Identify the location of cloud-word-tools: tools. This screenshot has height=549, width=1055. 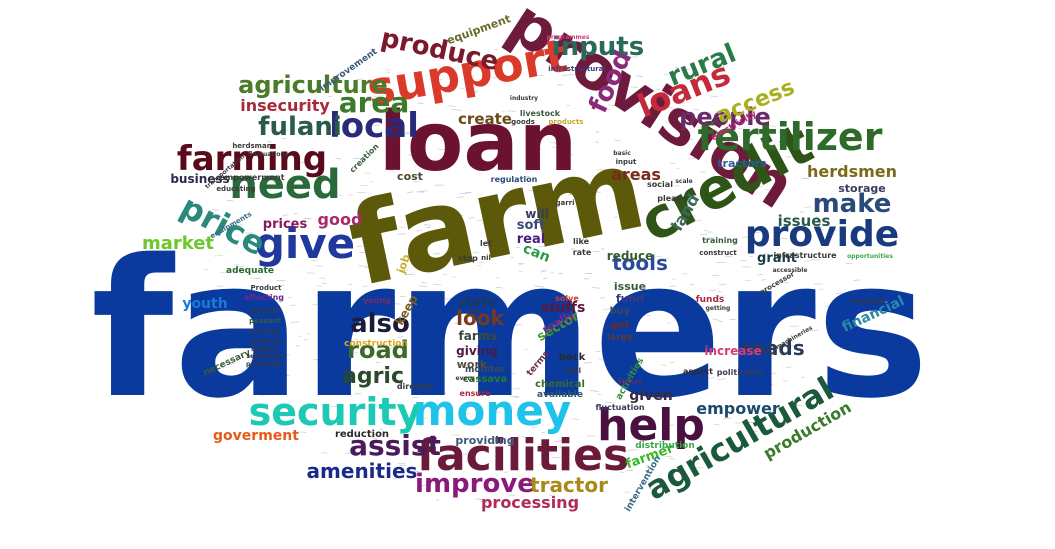
(640, 263).